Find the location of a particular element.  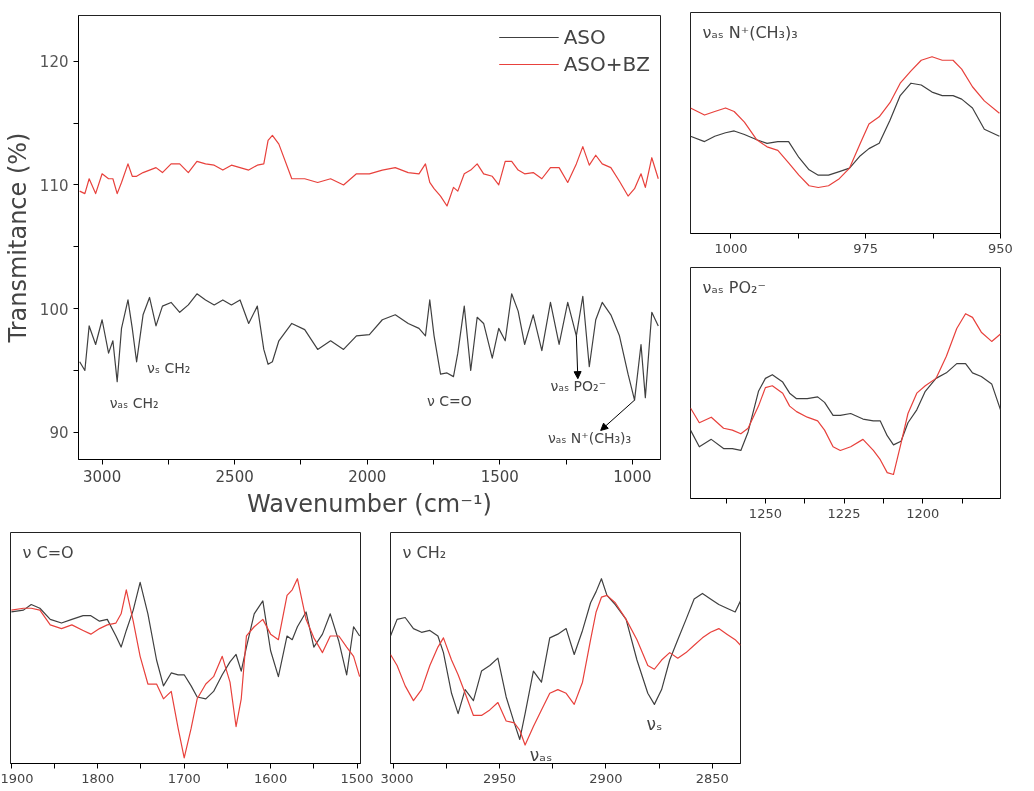

x-tick-label: 2850 is located at coordinates (712, 778).